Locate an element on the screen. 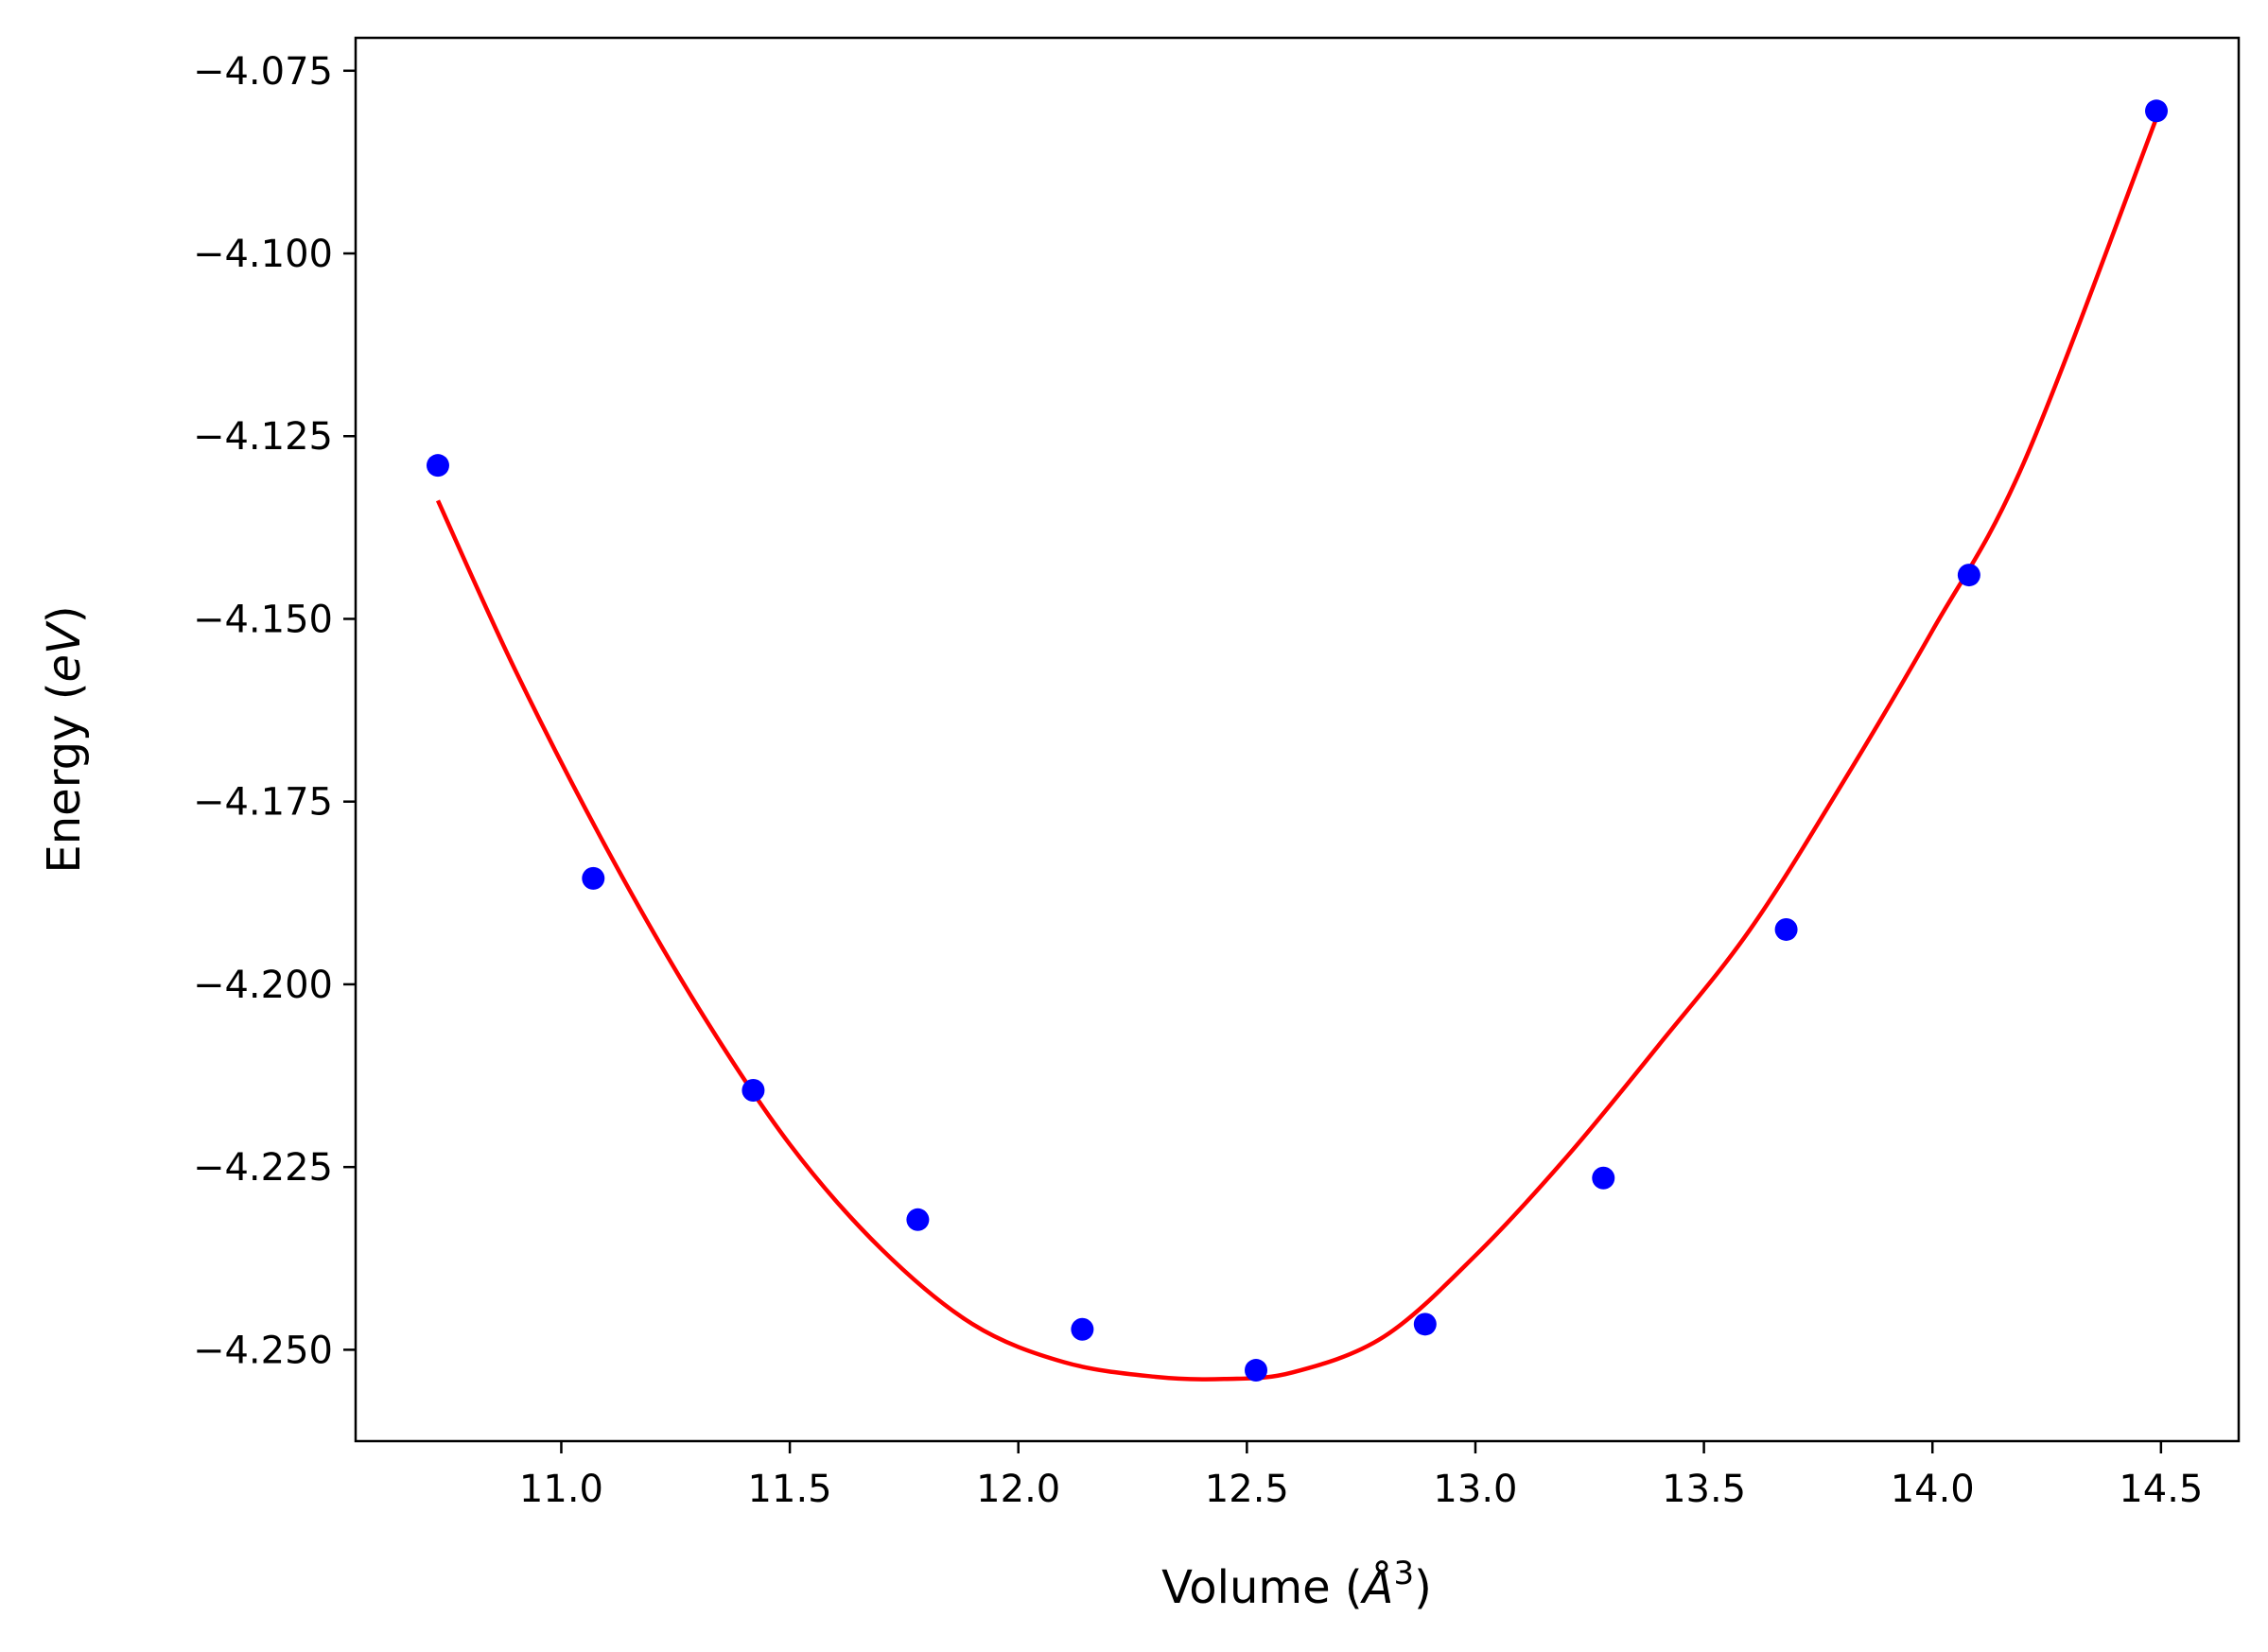 The height and width of the screenshot is (1652, 2268). y-axis-label: Energy (eV) is located at coordinates (64, 739).